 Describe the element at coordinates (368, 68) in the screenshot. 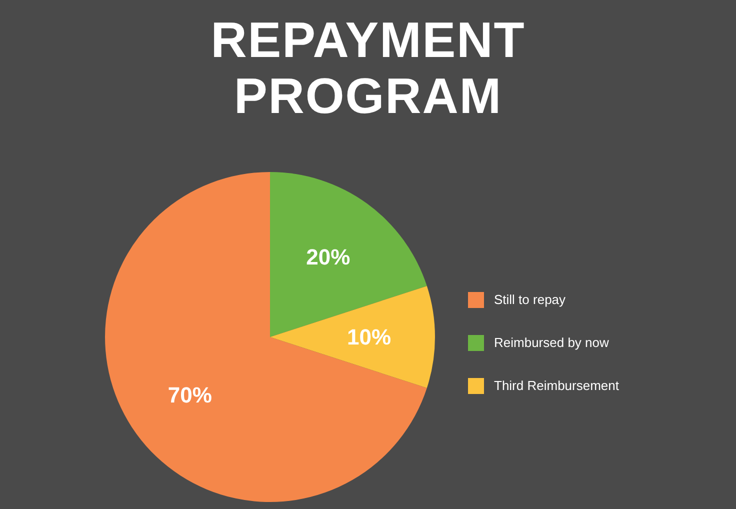

I see `chart-title: REPAYMENT PROGRAM` at that location.